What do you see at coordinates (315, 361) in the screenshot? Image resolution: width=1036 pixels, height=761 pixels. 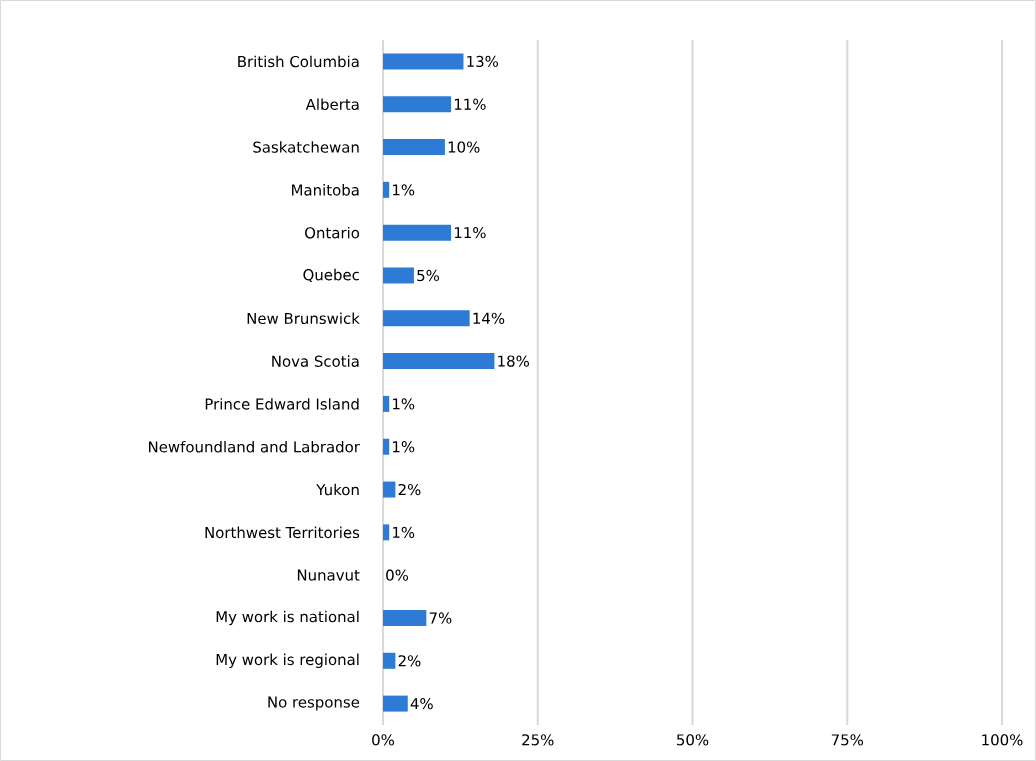 I see `y-tick-label: Nova Scotia` at bounding box center [315, 361].